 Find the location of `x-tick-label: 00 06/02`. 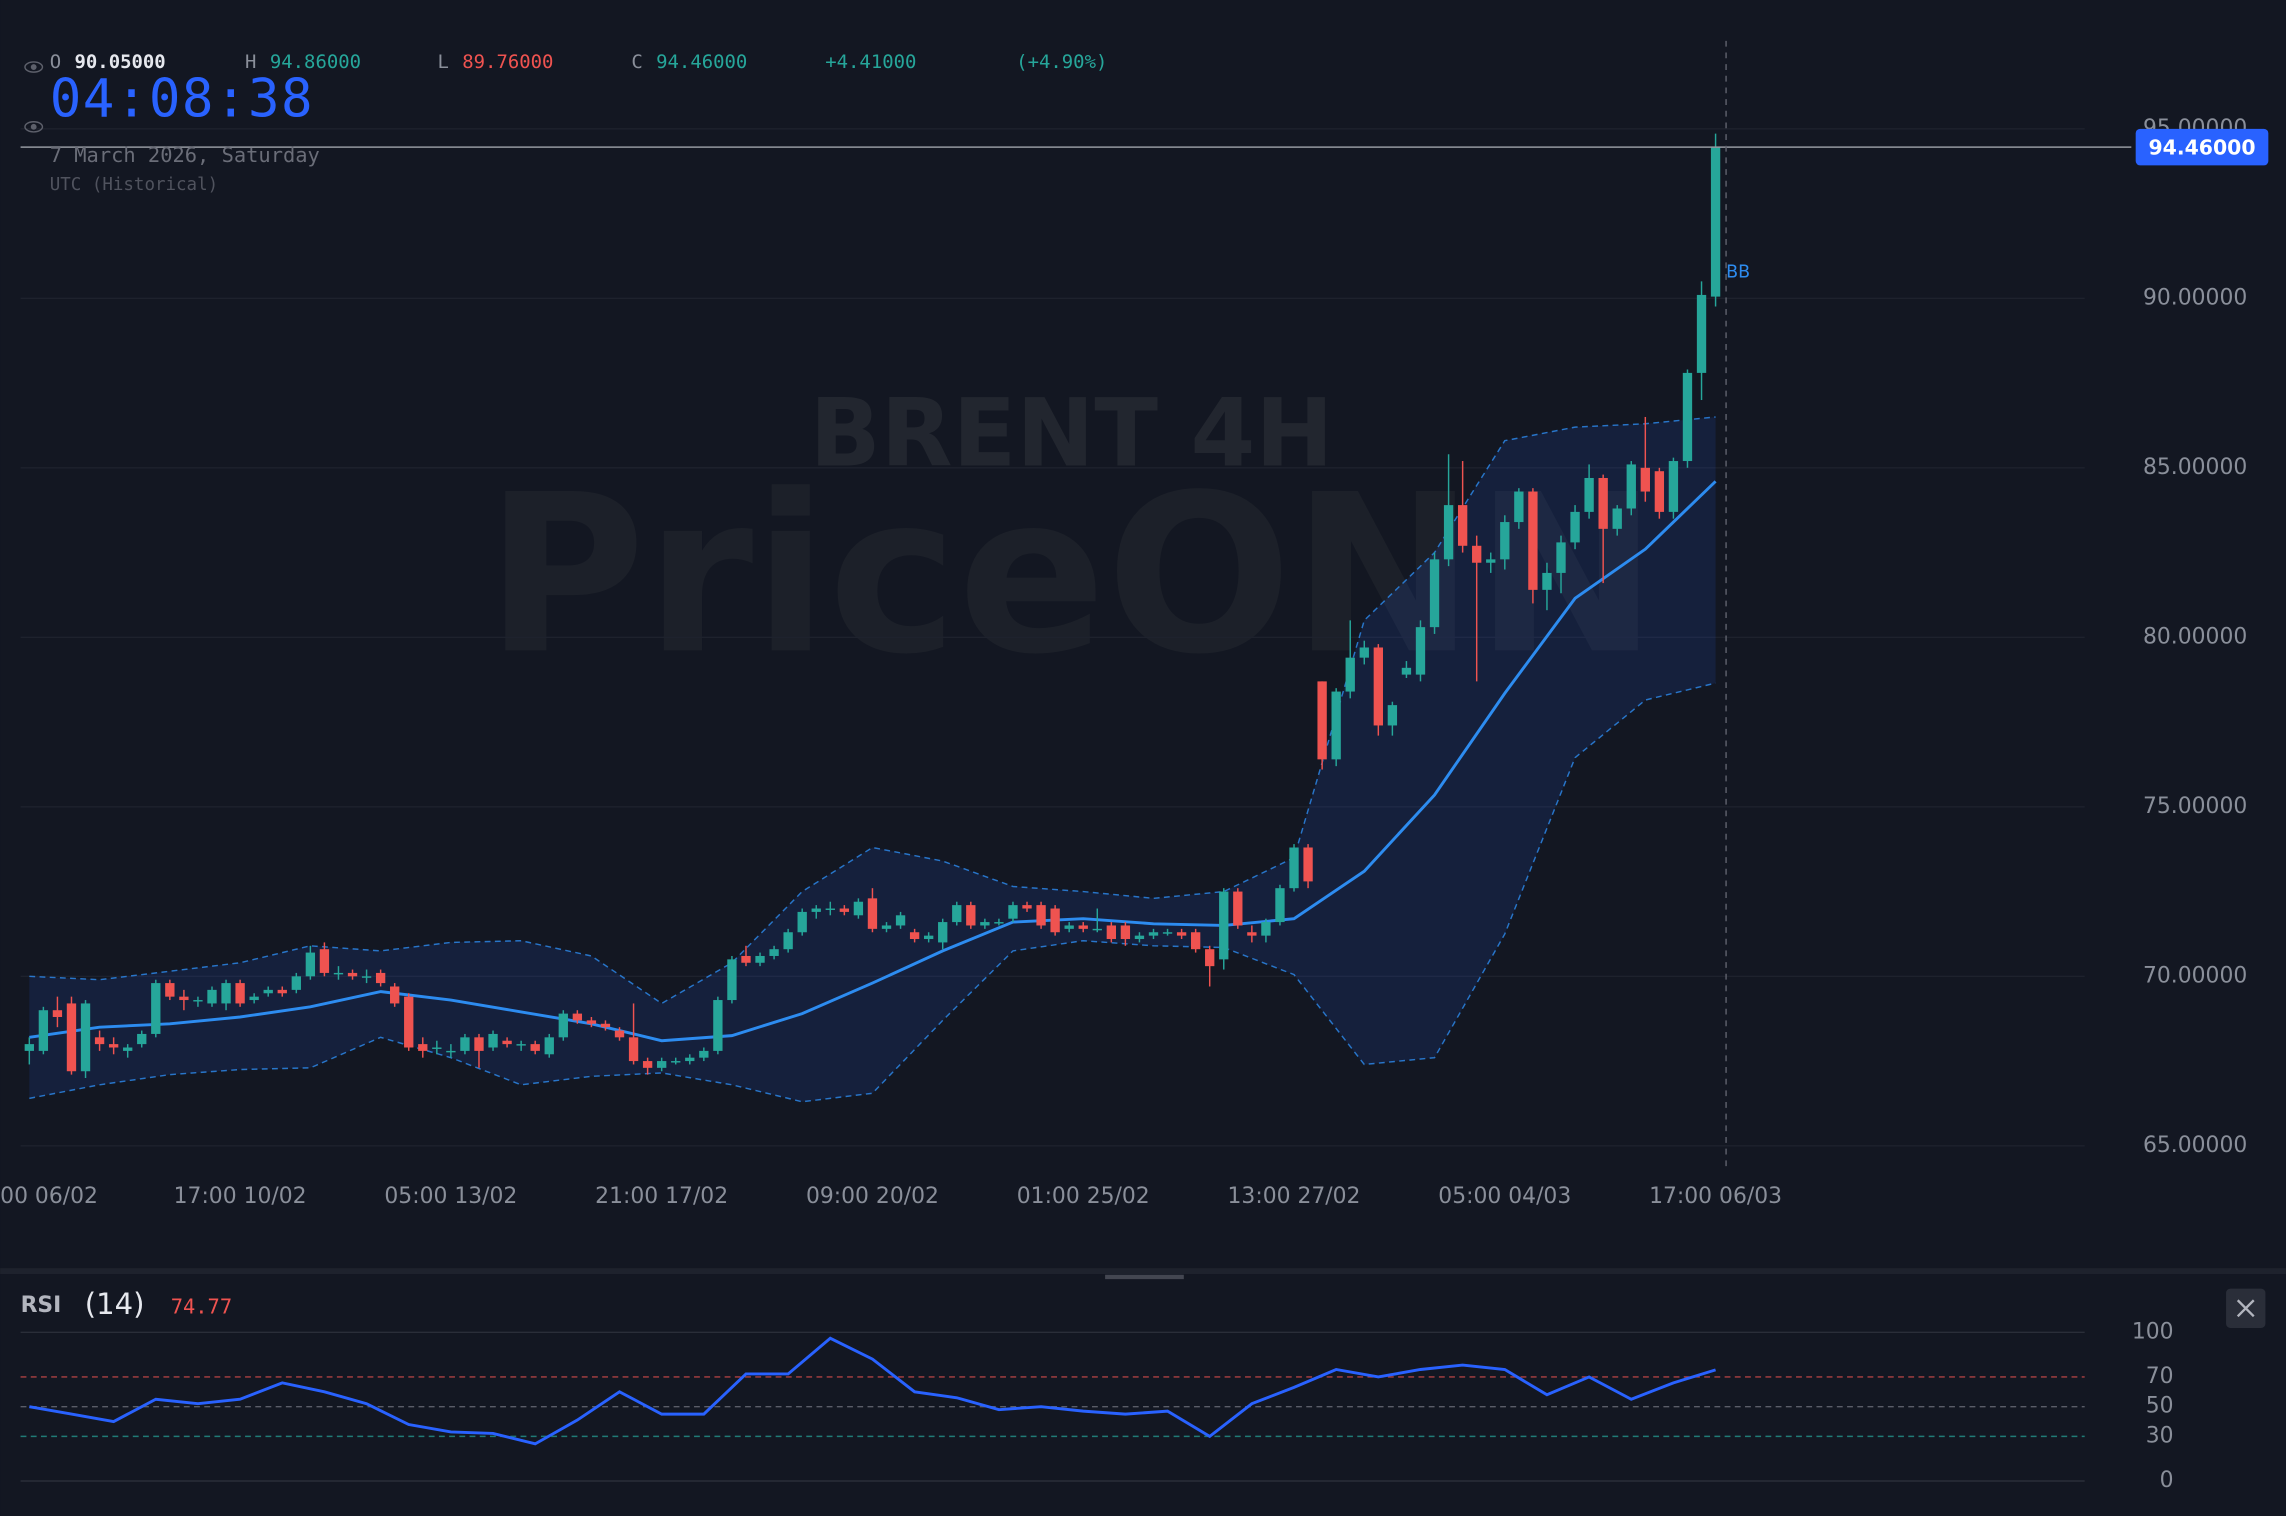

x-tick-label: 00 06/02 is located at coordinates (49, 1196).